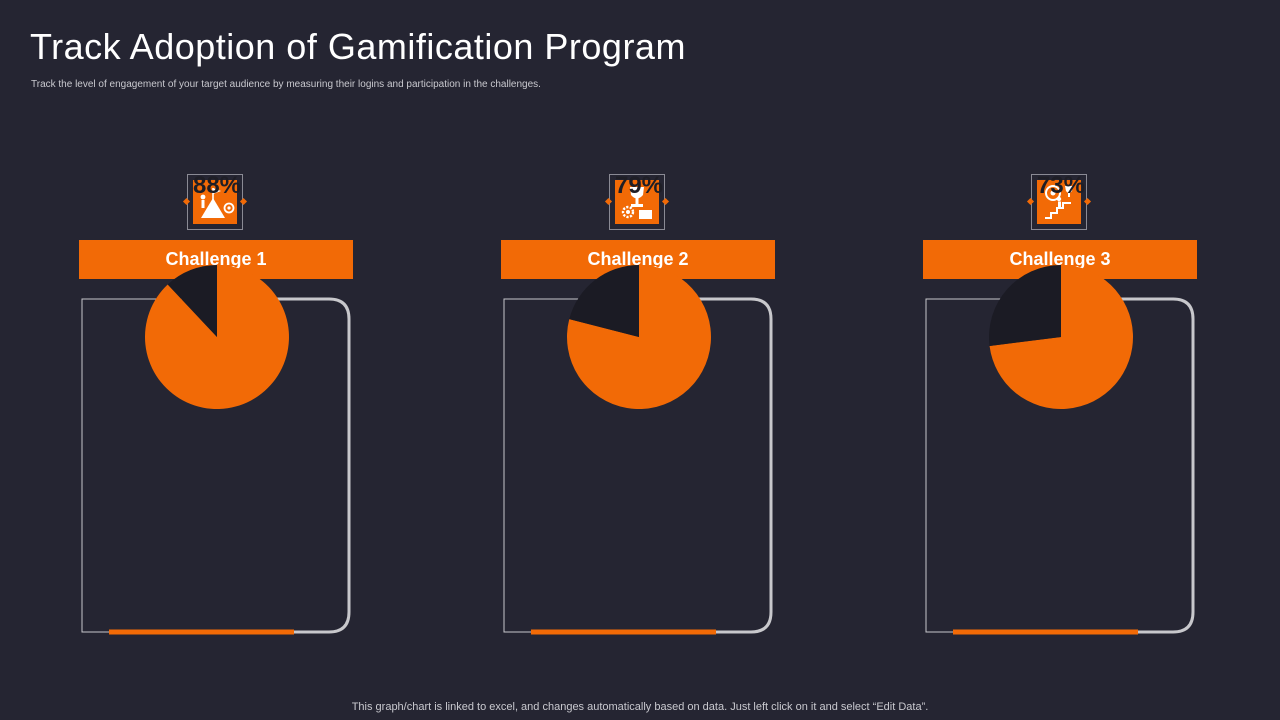 This screenshot has height=720, width=1280. I want to click on challenge-3-frame, so click(1060, 466).